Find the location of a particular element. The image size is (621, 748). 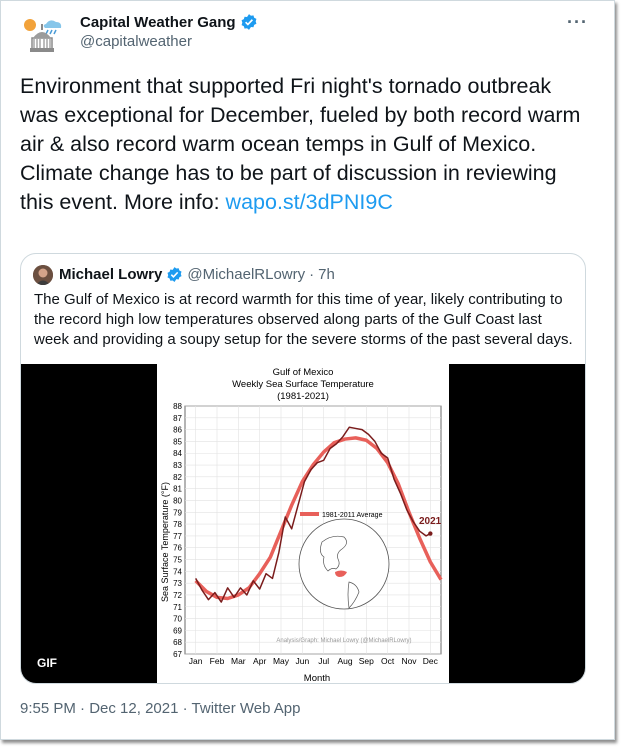

author-handle: @capitalweather is located at coordinates (136, 41).